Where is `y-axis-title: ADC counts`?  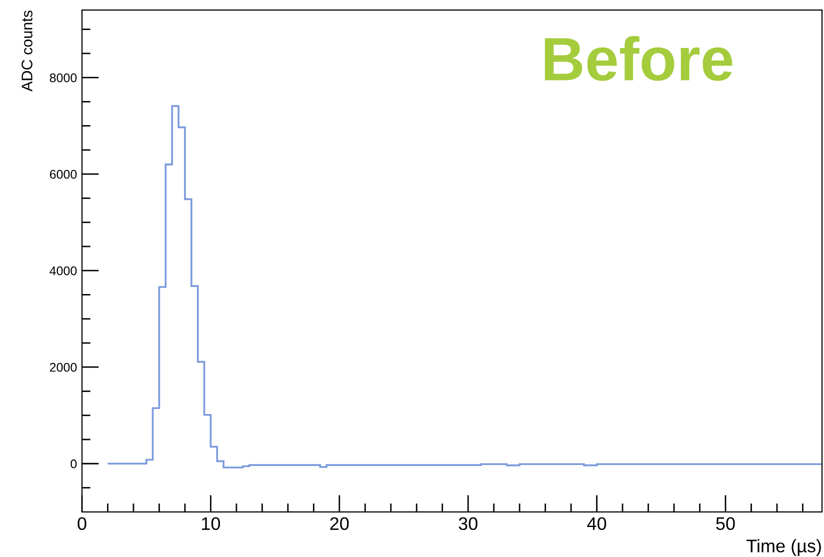
y-axis-title: ADC counts is located at coordinates (27, 51).